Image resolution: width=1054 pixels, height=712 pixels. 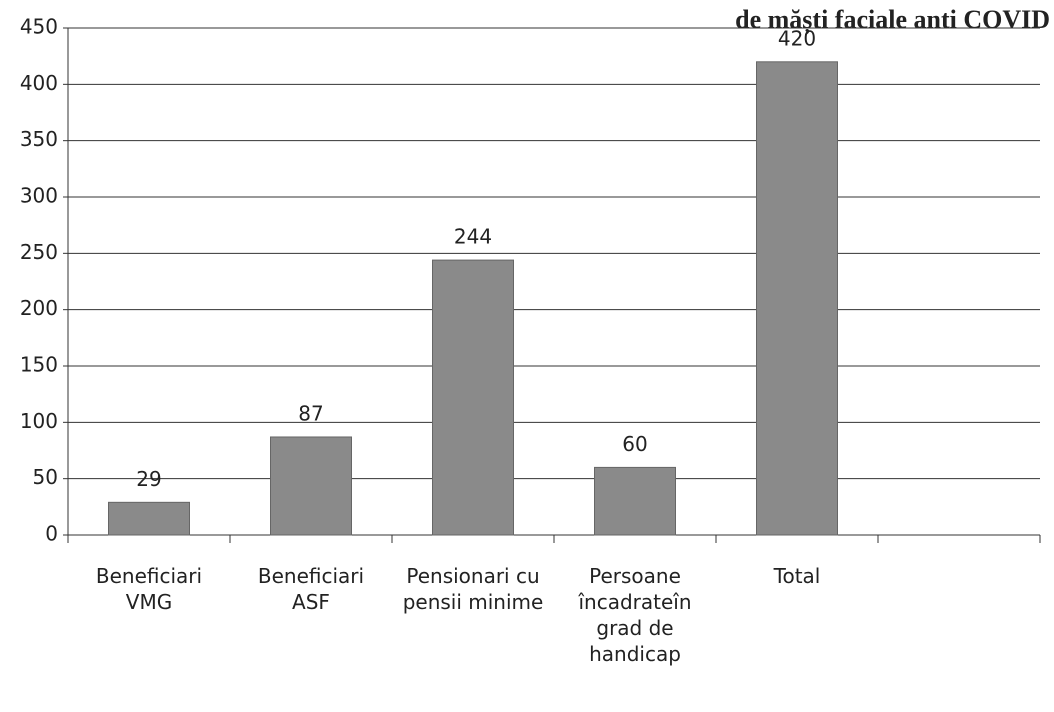 What do you see at coordinates (39, 421) in the screenshot?
I see `y-tick-label: 100` at bounding box center [39, 421].